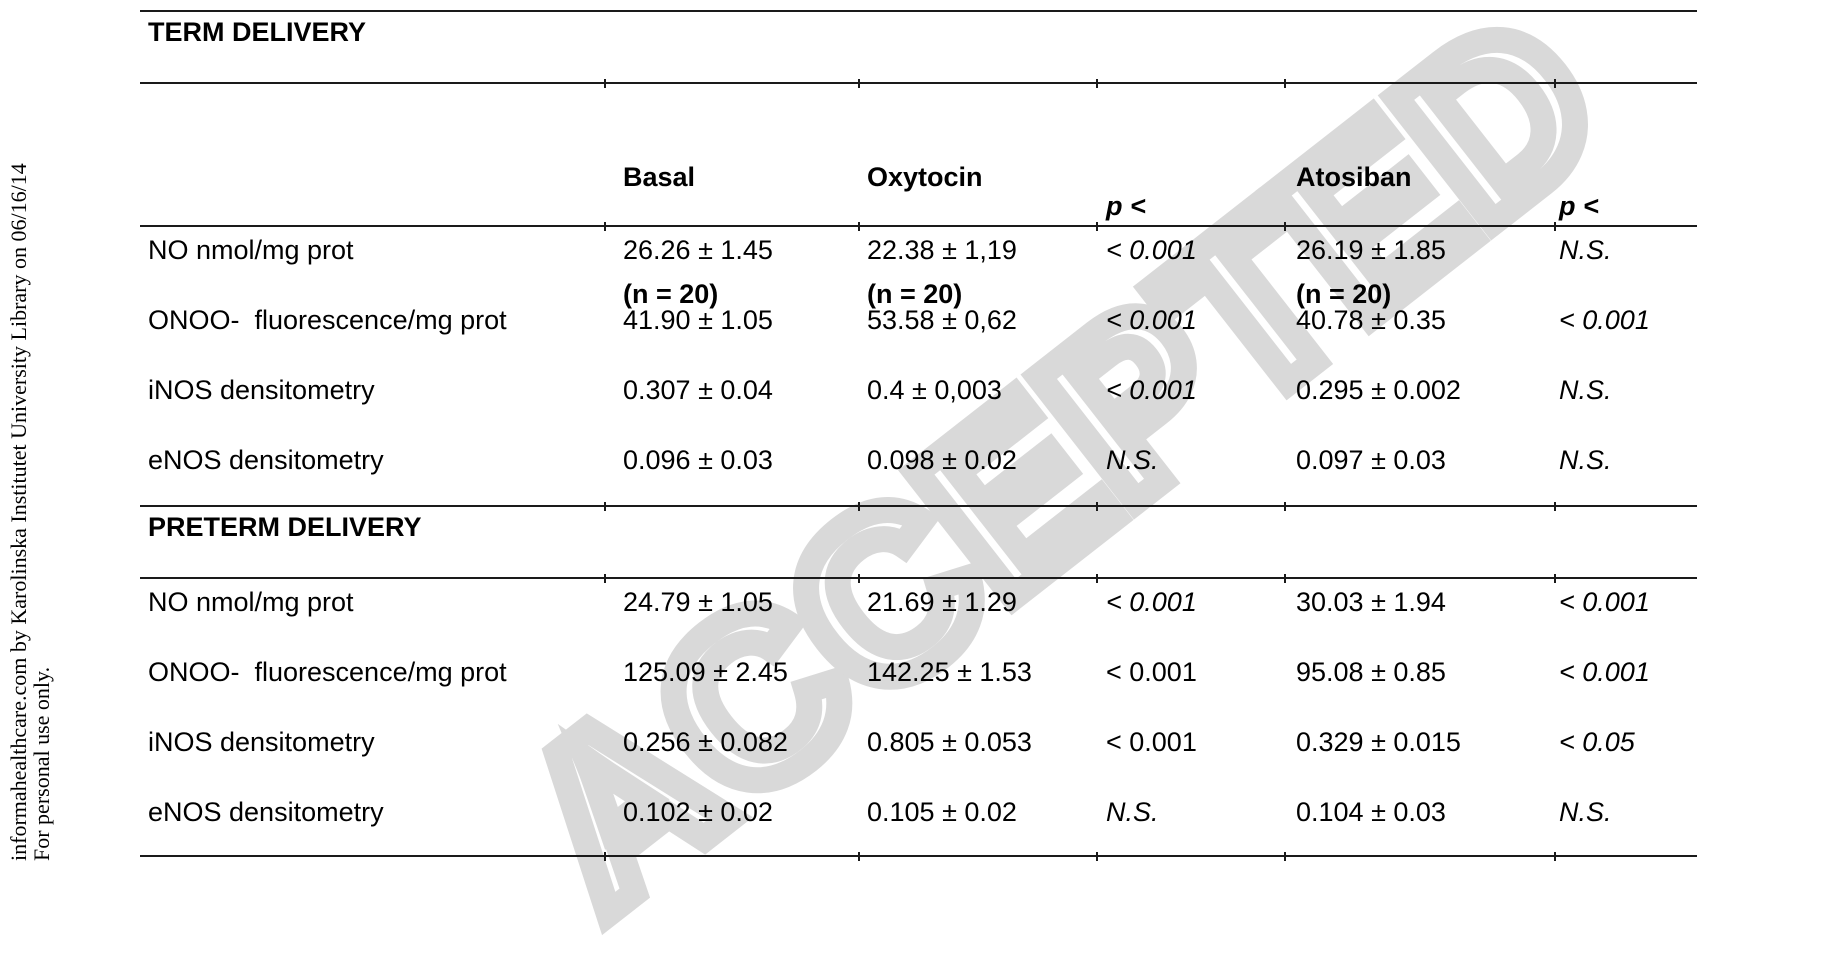 The image size is (1845, 959). Describe the element at coordinates (949, 742) in the screenshot. I see `oxytocin-value: 0.805 ± 0.053` at that location.